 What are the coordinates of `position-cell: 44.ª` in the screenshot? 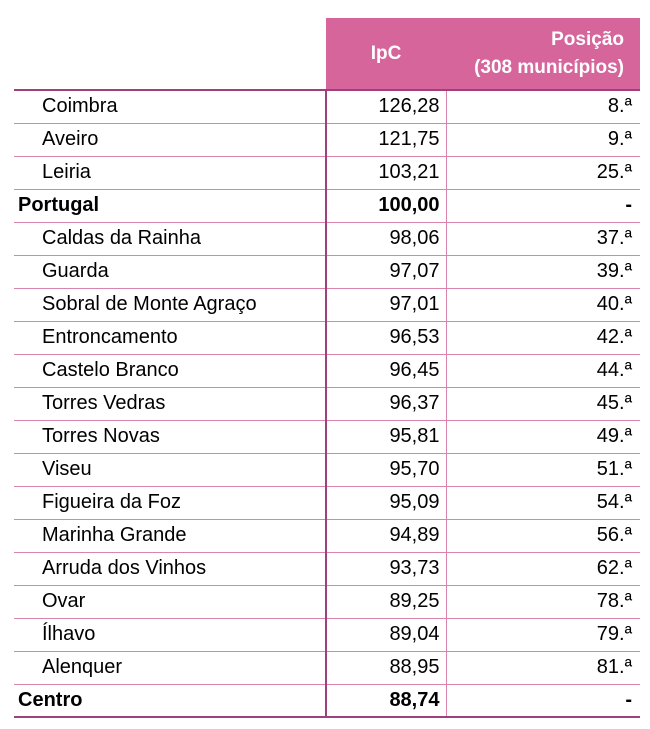 It's located at (542, 370).